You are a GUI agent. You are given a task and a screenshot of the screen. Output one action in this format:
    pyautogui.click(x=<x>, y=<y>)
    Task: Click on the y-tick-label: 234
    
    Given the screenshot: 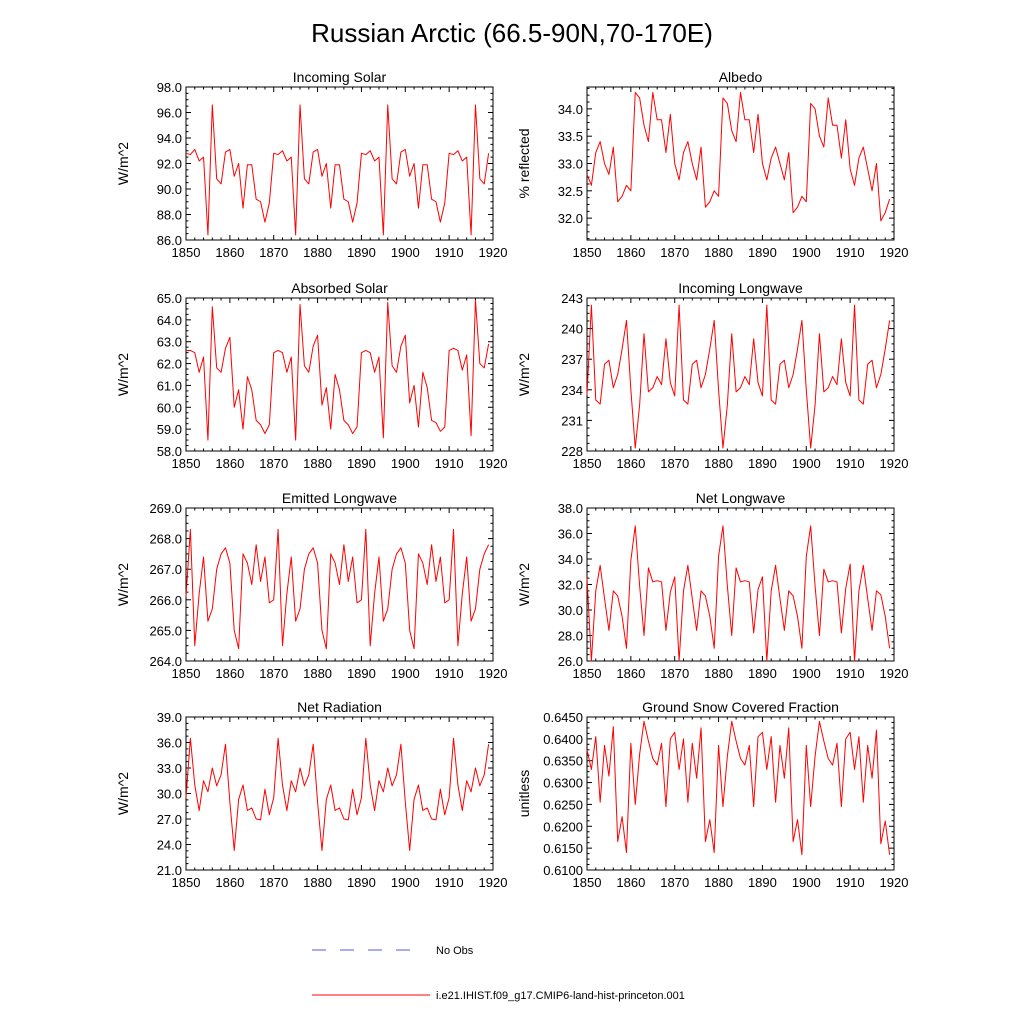 What is the action you would take?
    pyautogui.click(x=572, y=390)
    